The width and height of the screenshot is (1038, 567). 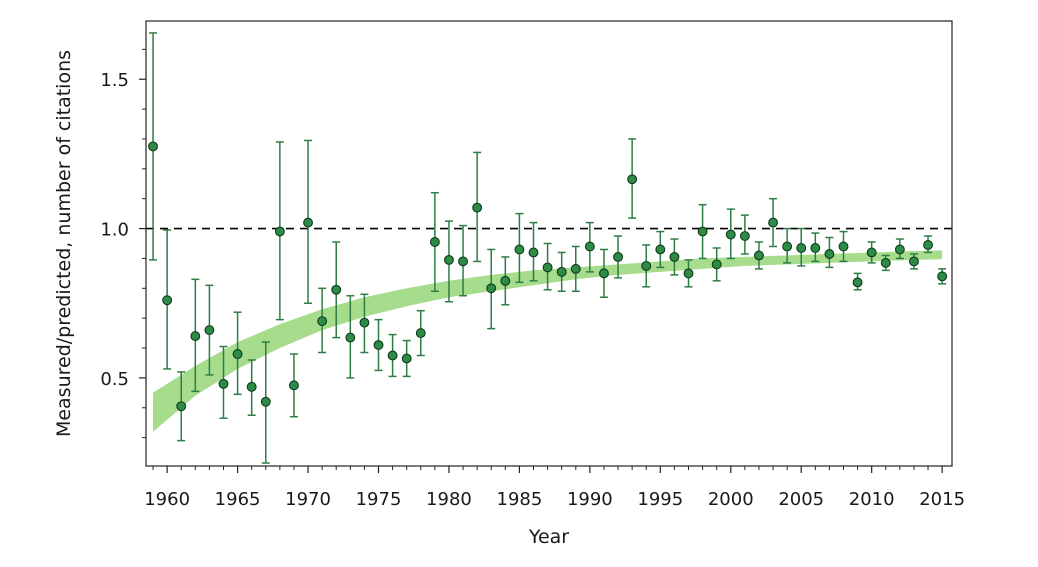 I want to click on x-tick-label: 1995, so click(x=660, y=499).